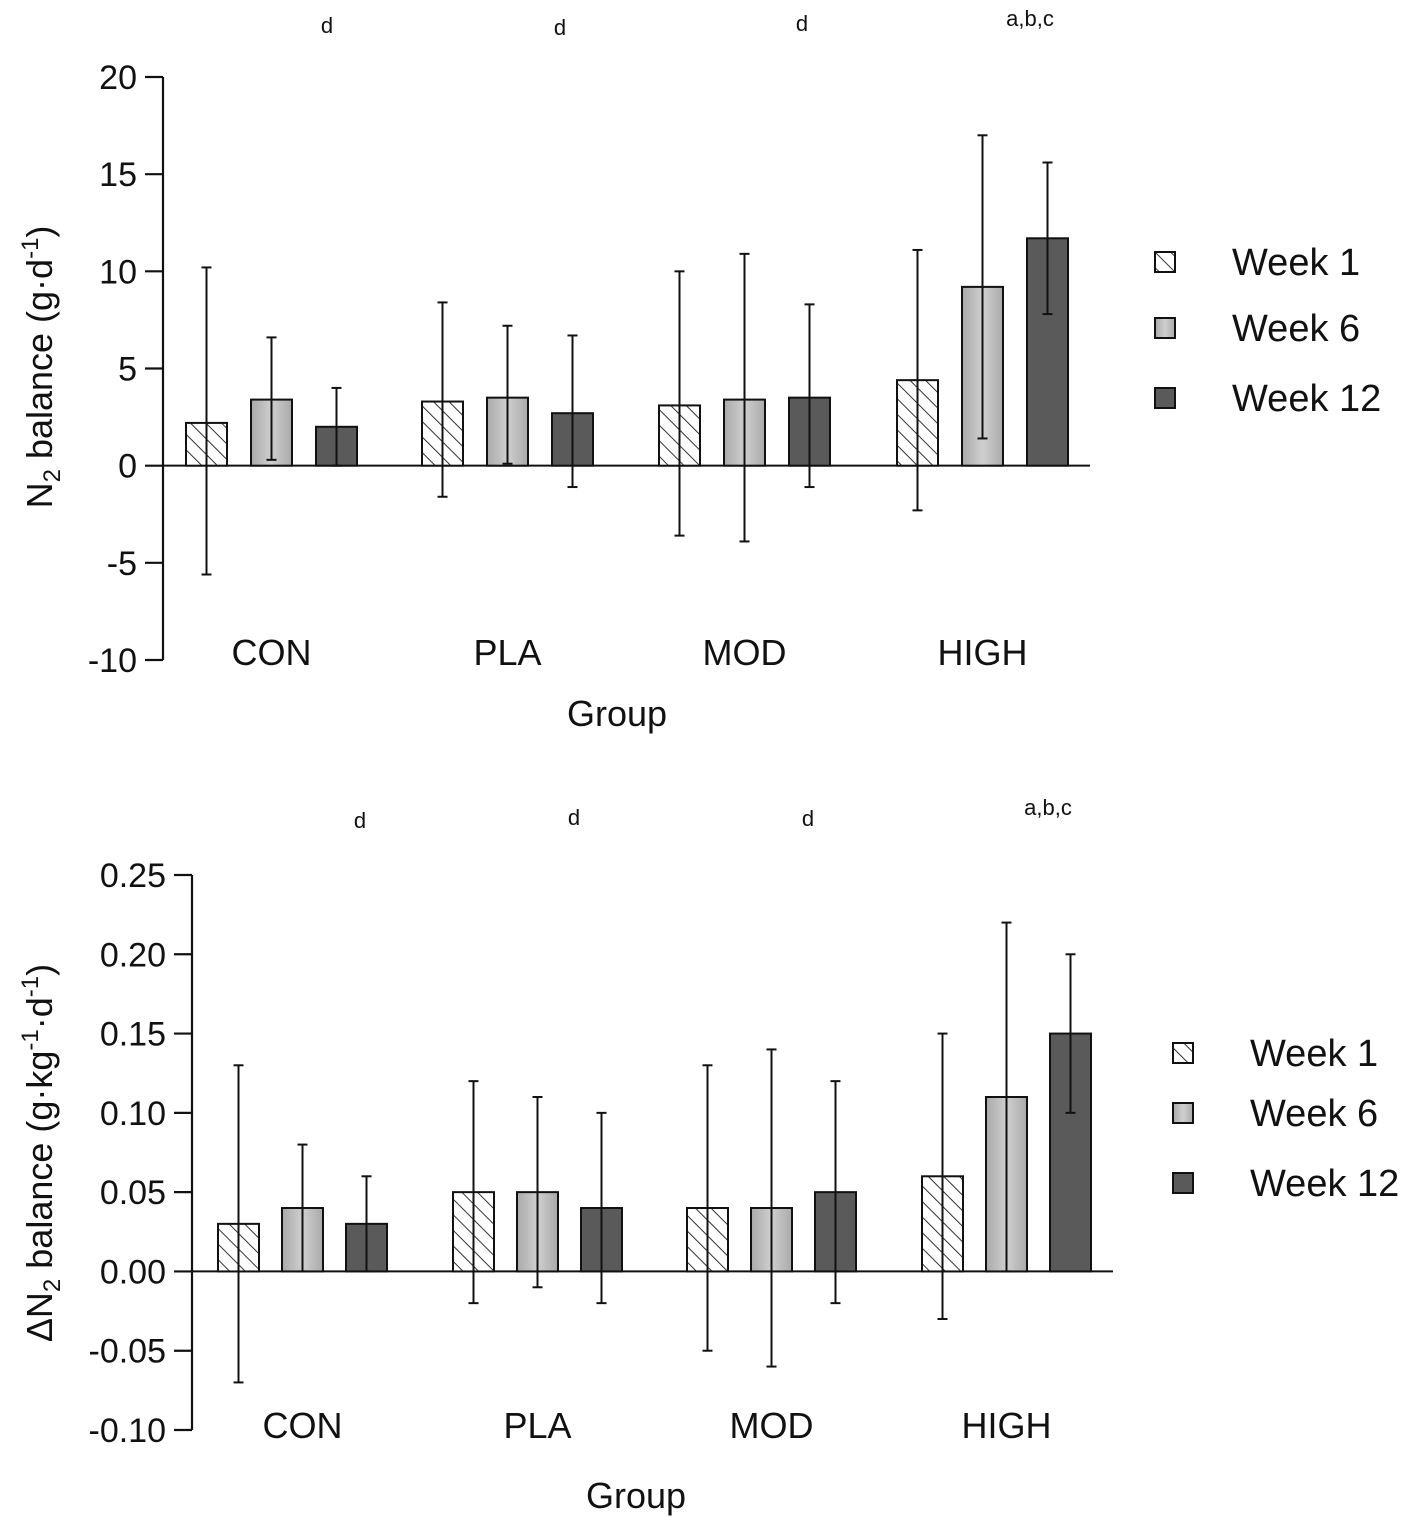 This screenshot has width=1418, height=1524. Describe the element at coordinates (133, 876) in the screenshot. I see `y-tick-label: 0.25` at that location.